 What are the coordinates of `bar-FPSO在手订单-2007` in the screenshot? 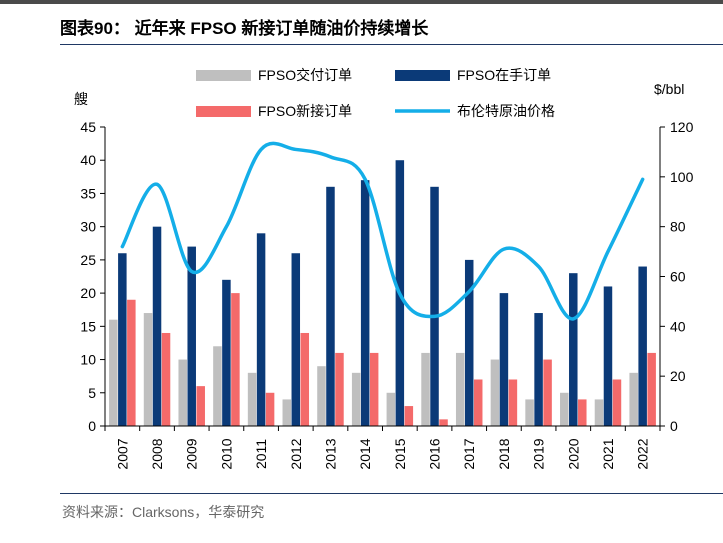 It's located at (122, 339).